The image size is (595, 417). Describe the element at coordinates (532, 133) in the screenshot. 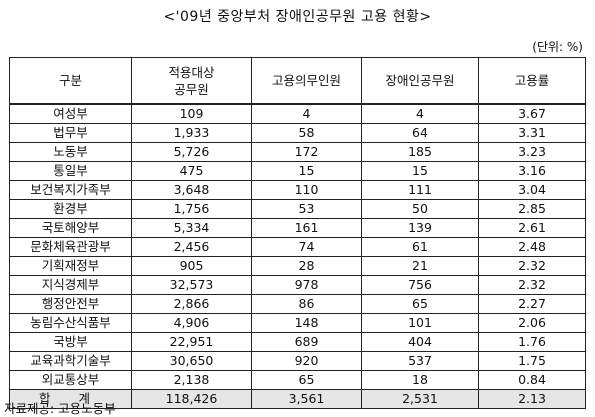

I see `employment-rate-cell: 3.31` at that location.